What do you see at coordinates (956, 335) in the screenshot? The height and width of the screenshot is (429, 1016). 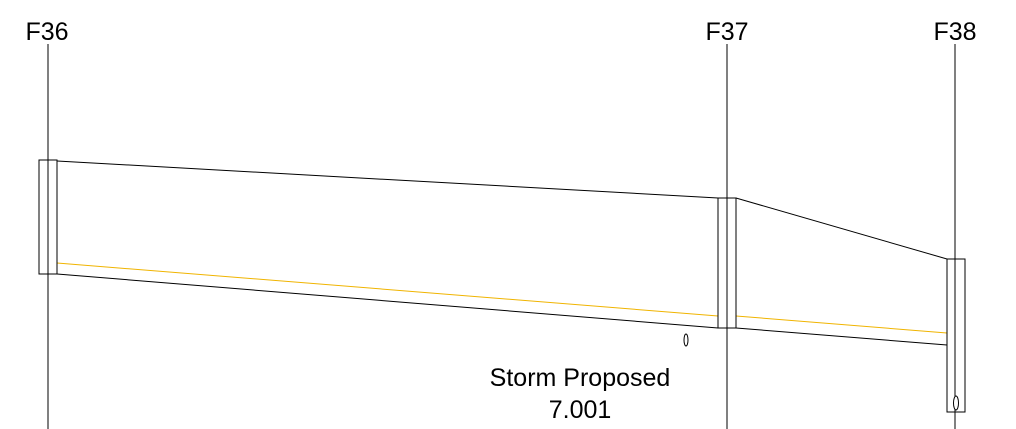 I see `structure-f38` at bounding box center [956, 335].